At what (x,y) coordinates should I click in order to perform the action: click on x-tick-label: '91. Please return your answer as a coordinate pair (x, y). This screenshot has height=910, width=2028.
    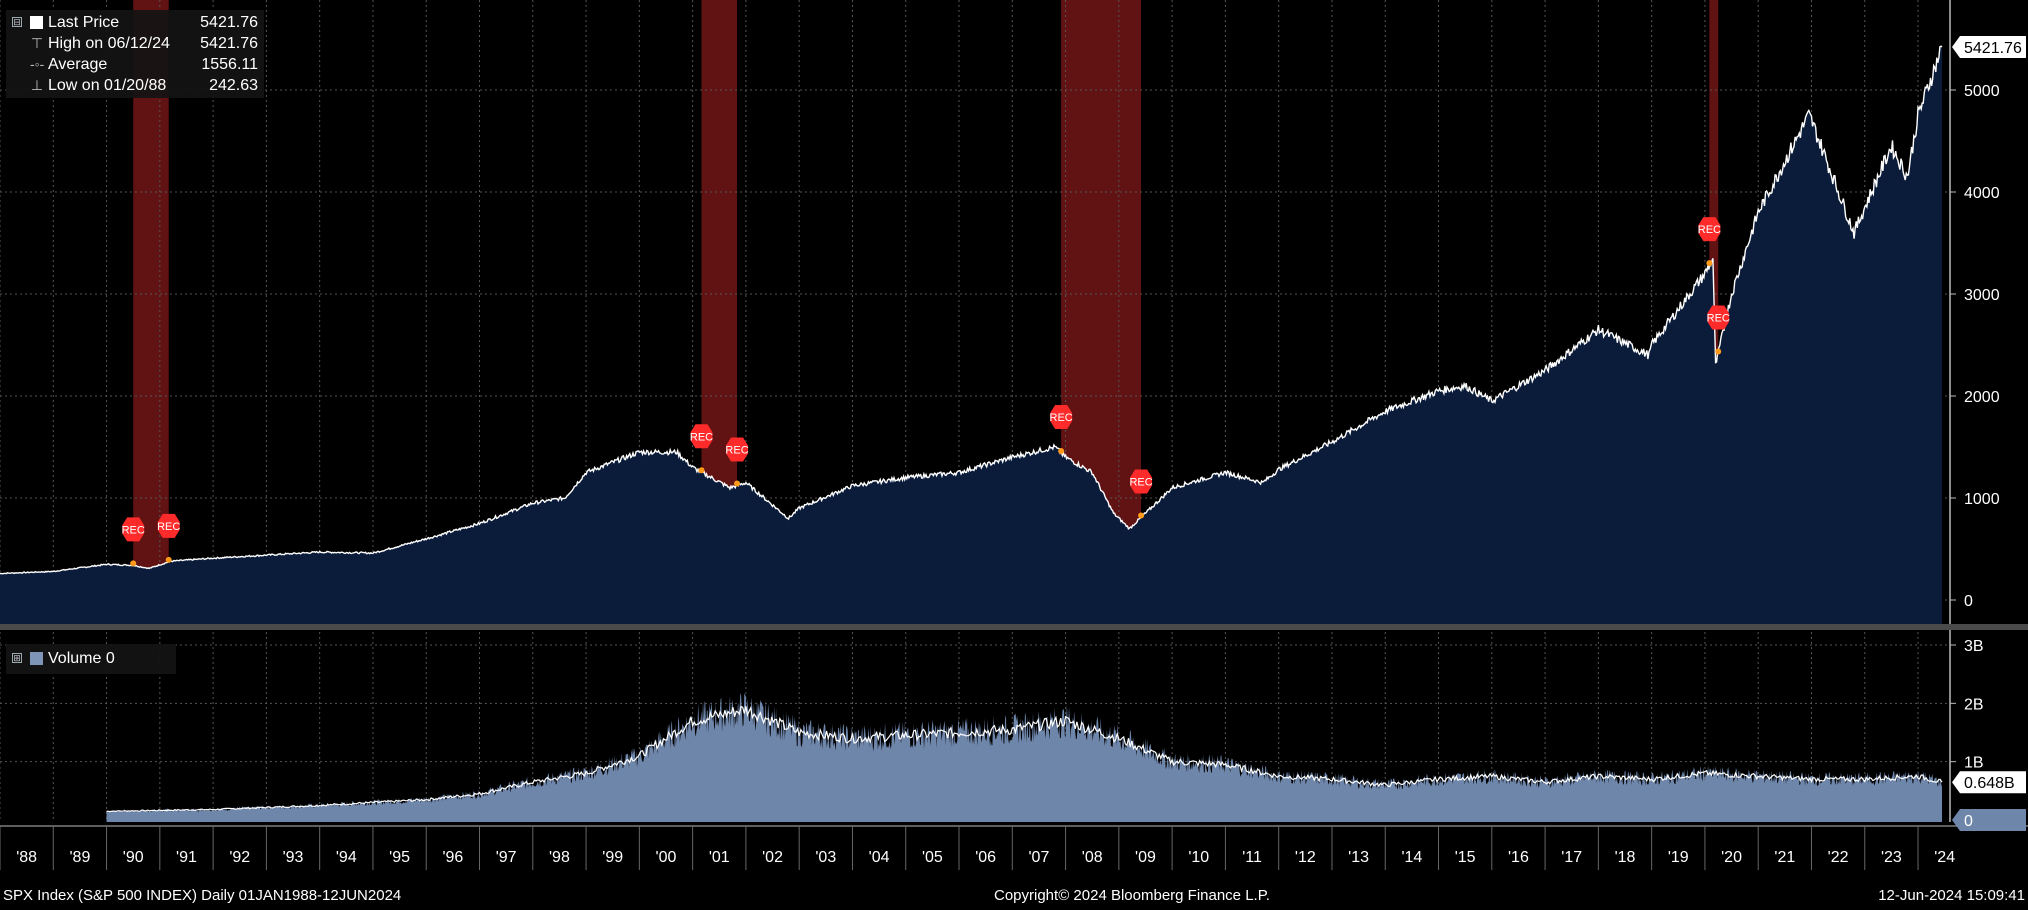
    Looking at the image, I should click on (186, 857).